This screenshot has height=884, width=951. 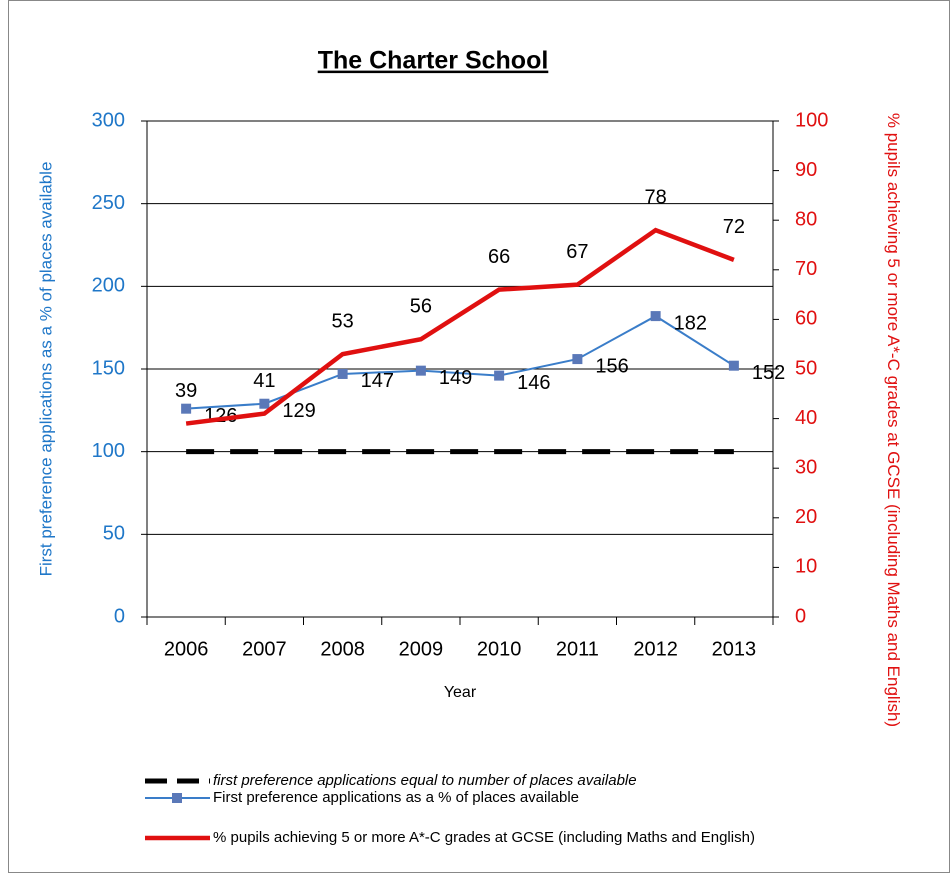 I want to click on y-tick-label: 150, so click(x=108, y=368).